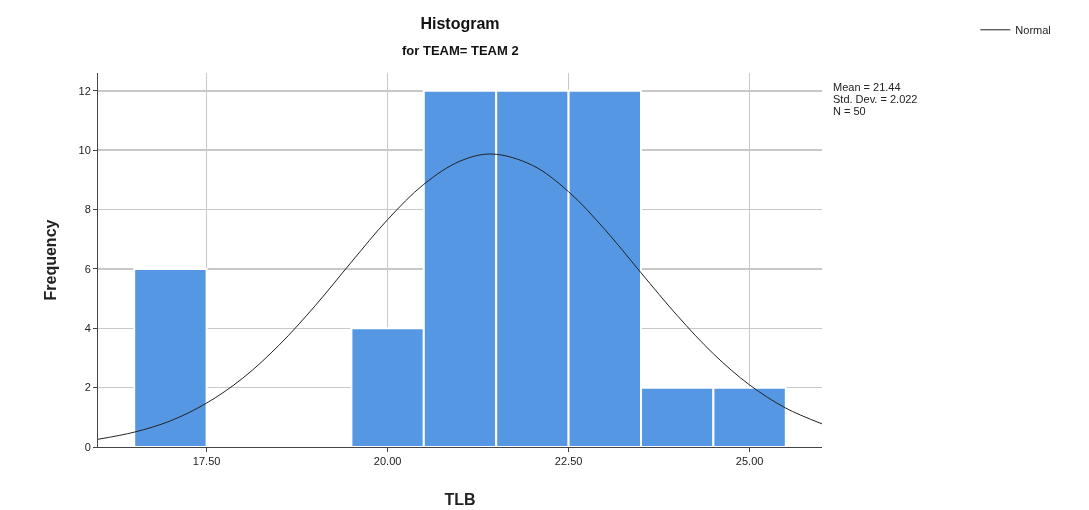 This screenshot has width=1089, height=510. I want to click on y-tick-label: 10, so click(84, 150).